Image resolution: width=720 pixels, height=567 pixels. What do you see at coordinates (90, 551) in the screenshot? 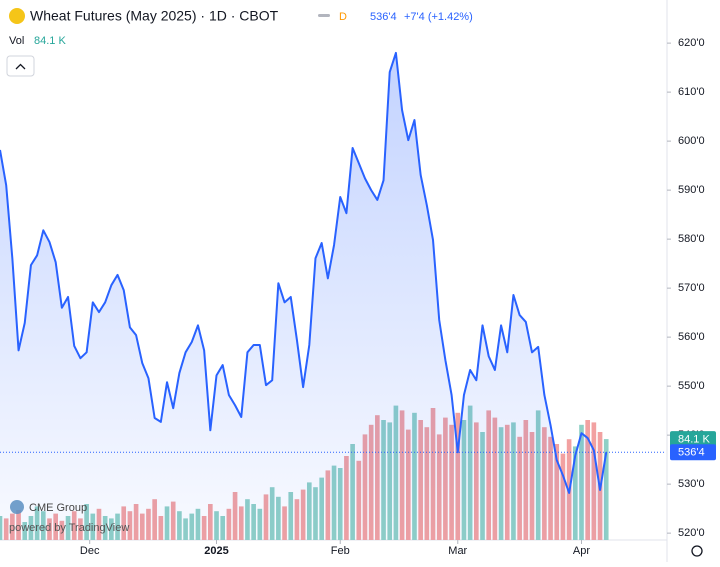
I see `x-tick-label: Dec` at bounding box center [90, 551].